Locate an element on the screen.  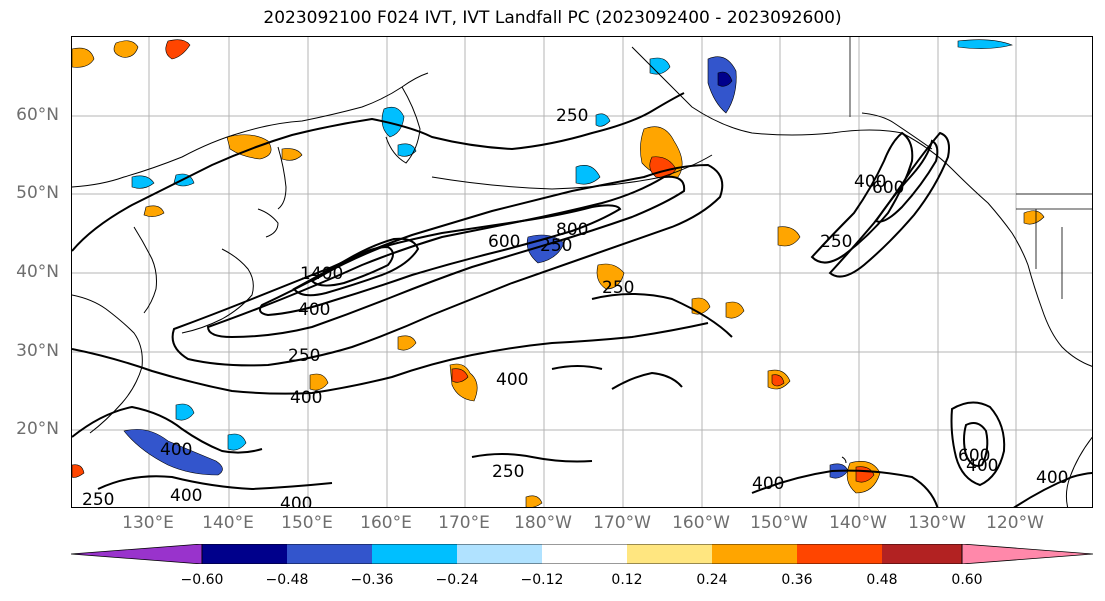
lat-label-40n: 40°N is located at coordinates (37, 272).